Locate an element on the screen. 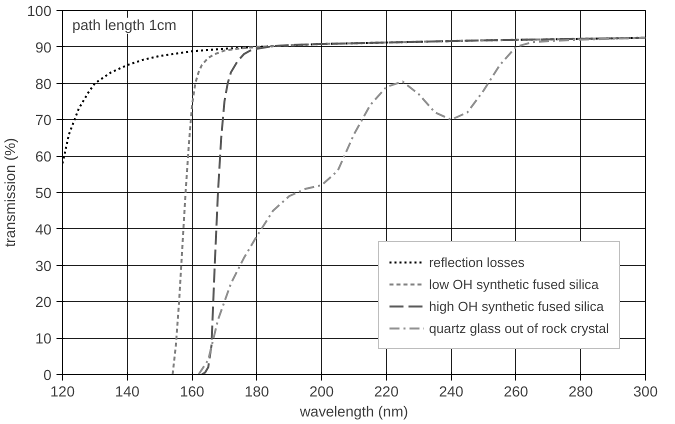 This screenshot has width=675, height=424. x-tick-label: 180 is located at coordinates (257, 392).